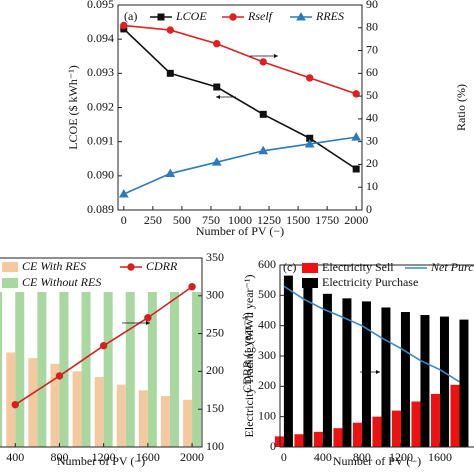 The width and height of the screenshot is (474, 474). Describe the element at coordinates (289, 267) in the screenshot. I see `panel-label: (c)` at that location.